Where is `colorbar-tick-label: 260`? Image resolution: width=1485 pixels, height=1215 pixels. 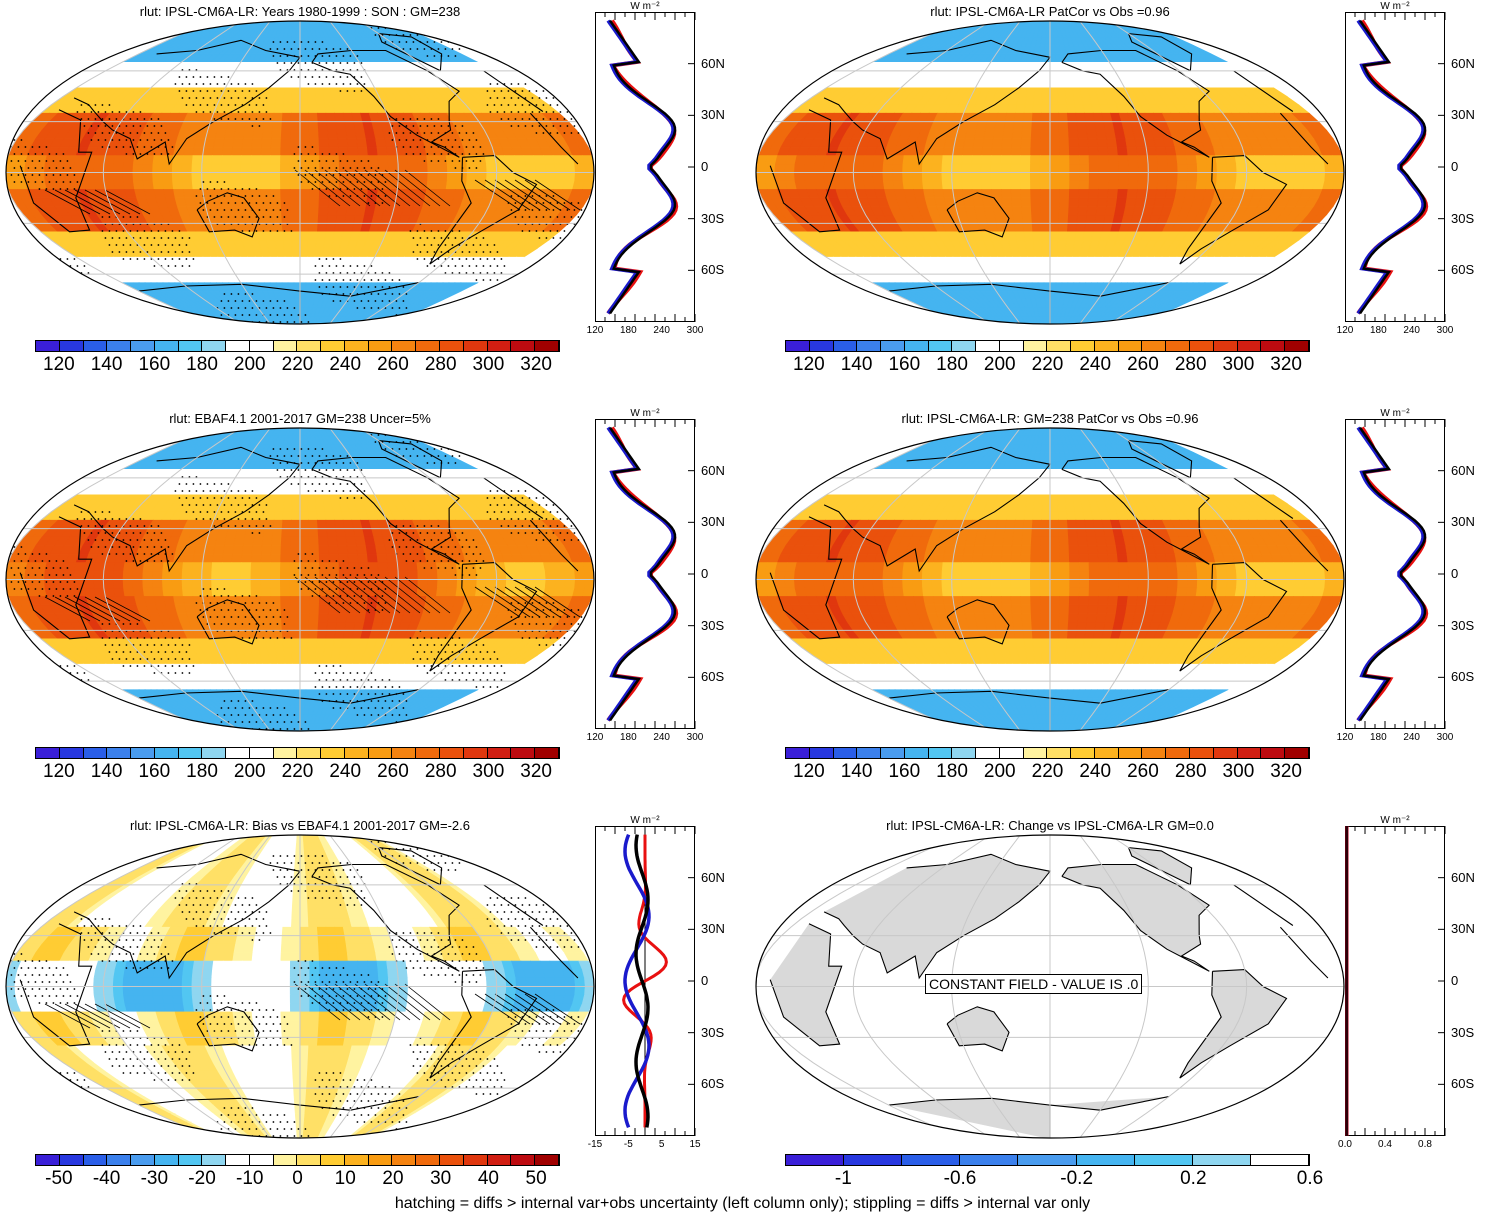 colorbar-tick-label: 260 is located at coordinates (393, 364).